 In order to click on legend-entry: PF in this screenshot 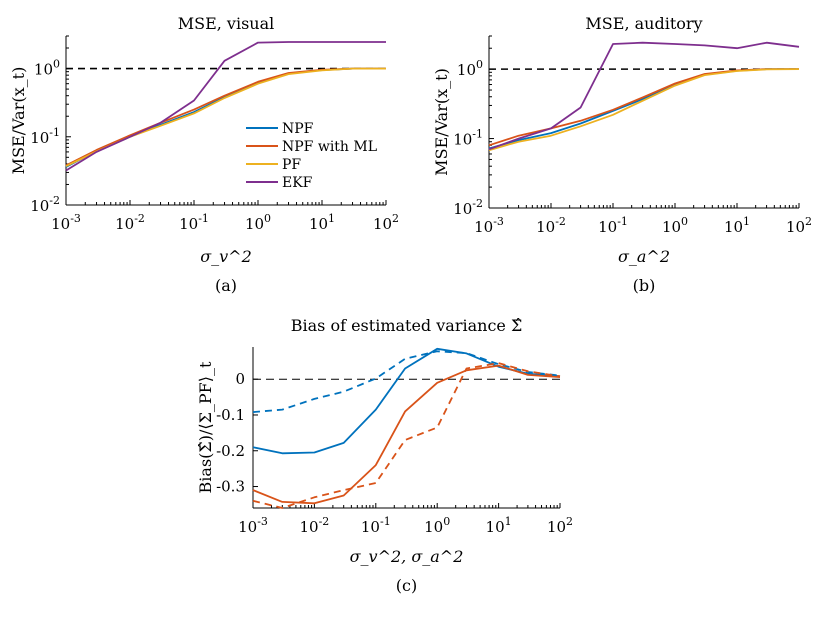, I will do `click(291, 165)`.